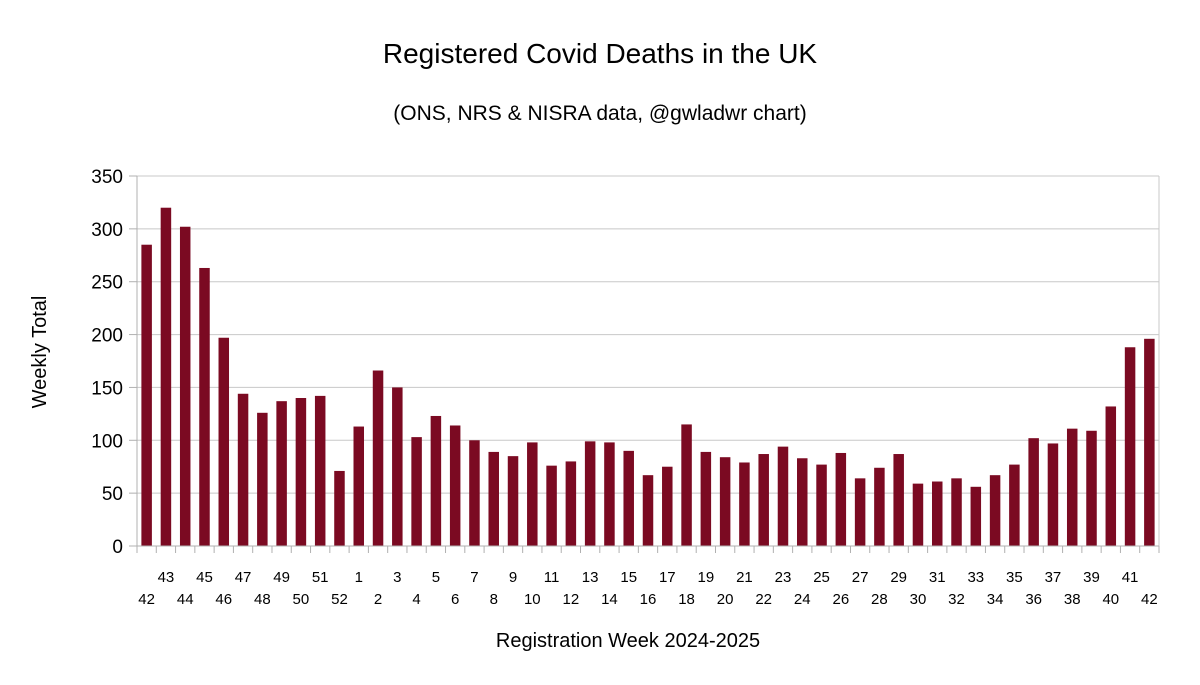  I want to click on y-tick-label: 100, so click(107, 441).